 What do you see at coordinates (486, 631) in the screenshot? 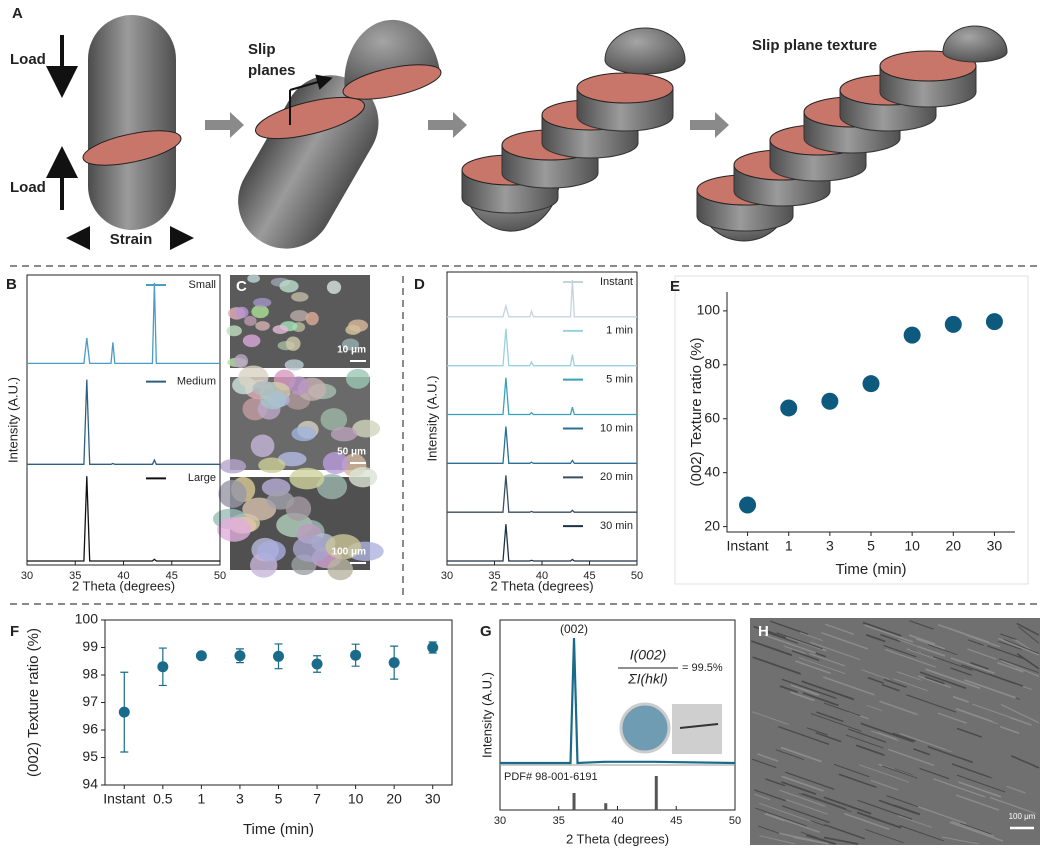
I see `panel-label: G` at bounding box center [486, 631].